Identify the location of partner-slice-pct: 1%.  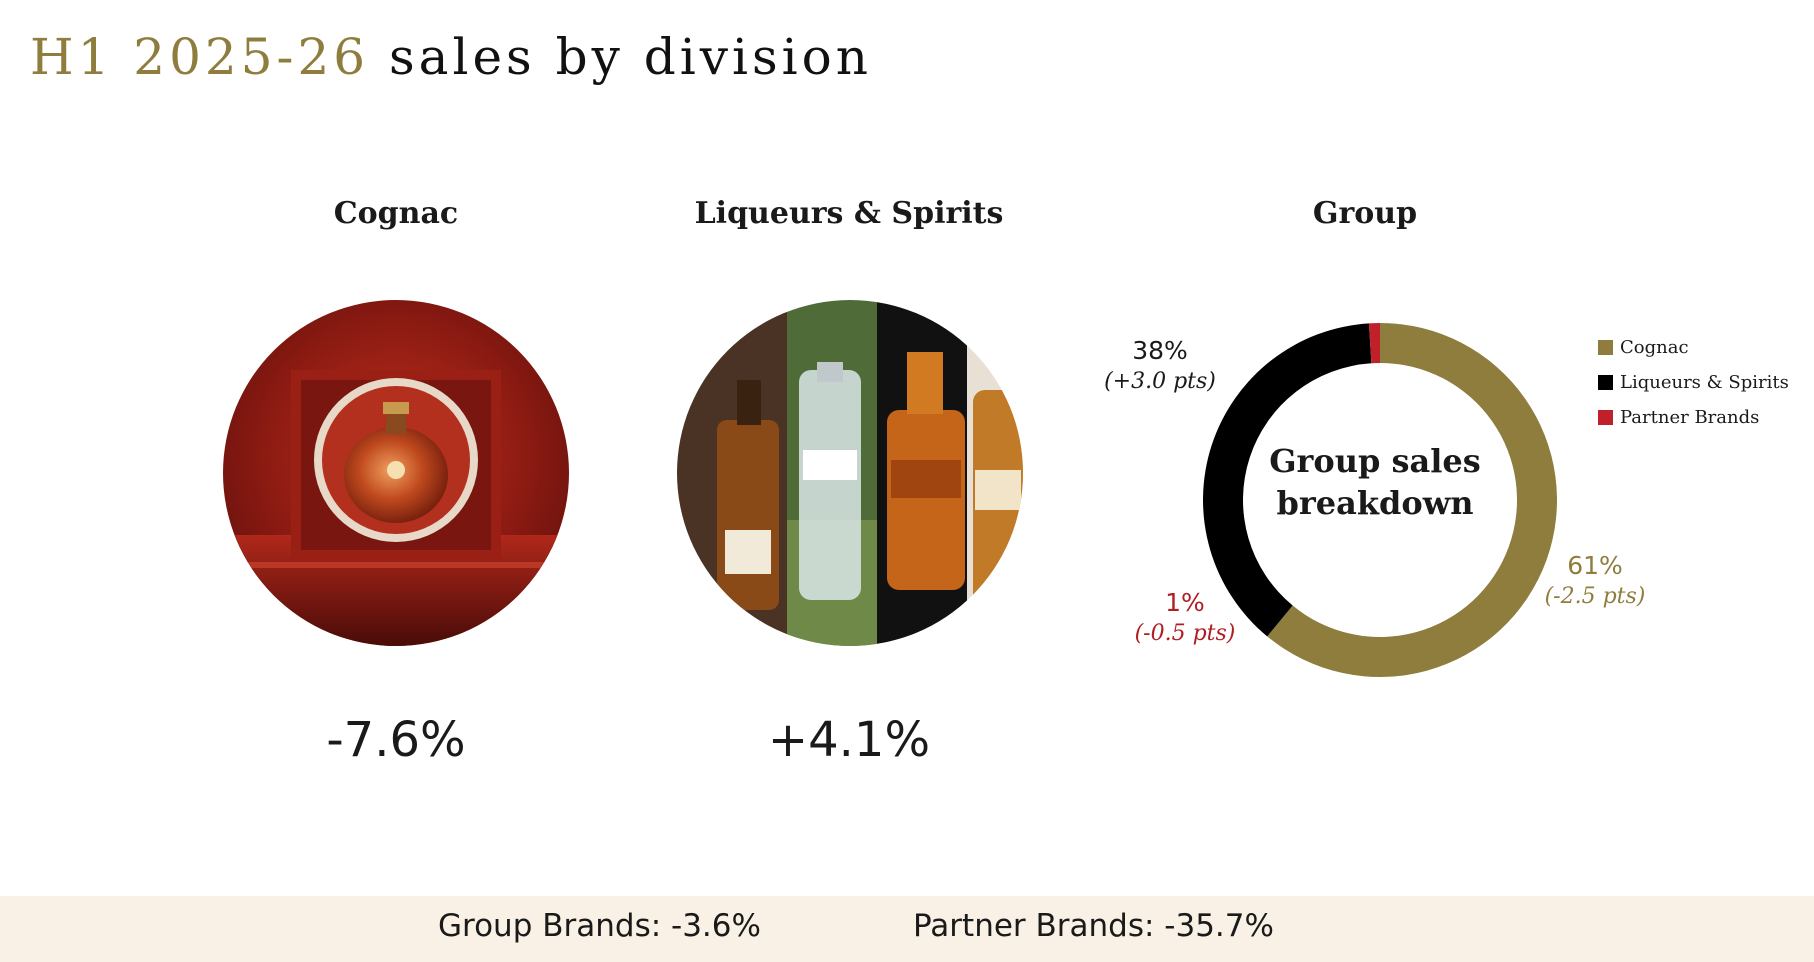
(1185, 602).